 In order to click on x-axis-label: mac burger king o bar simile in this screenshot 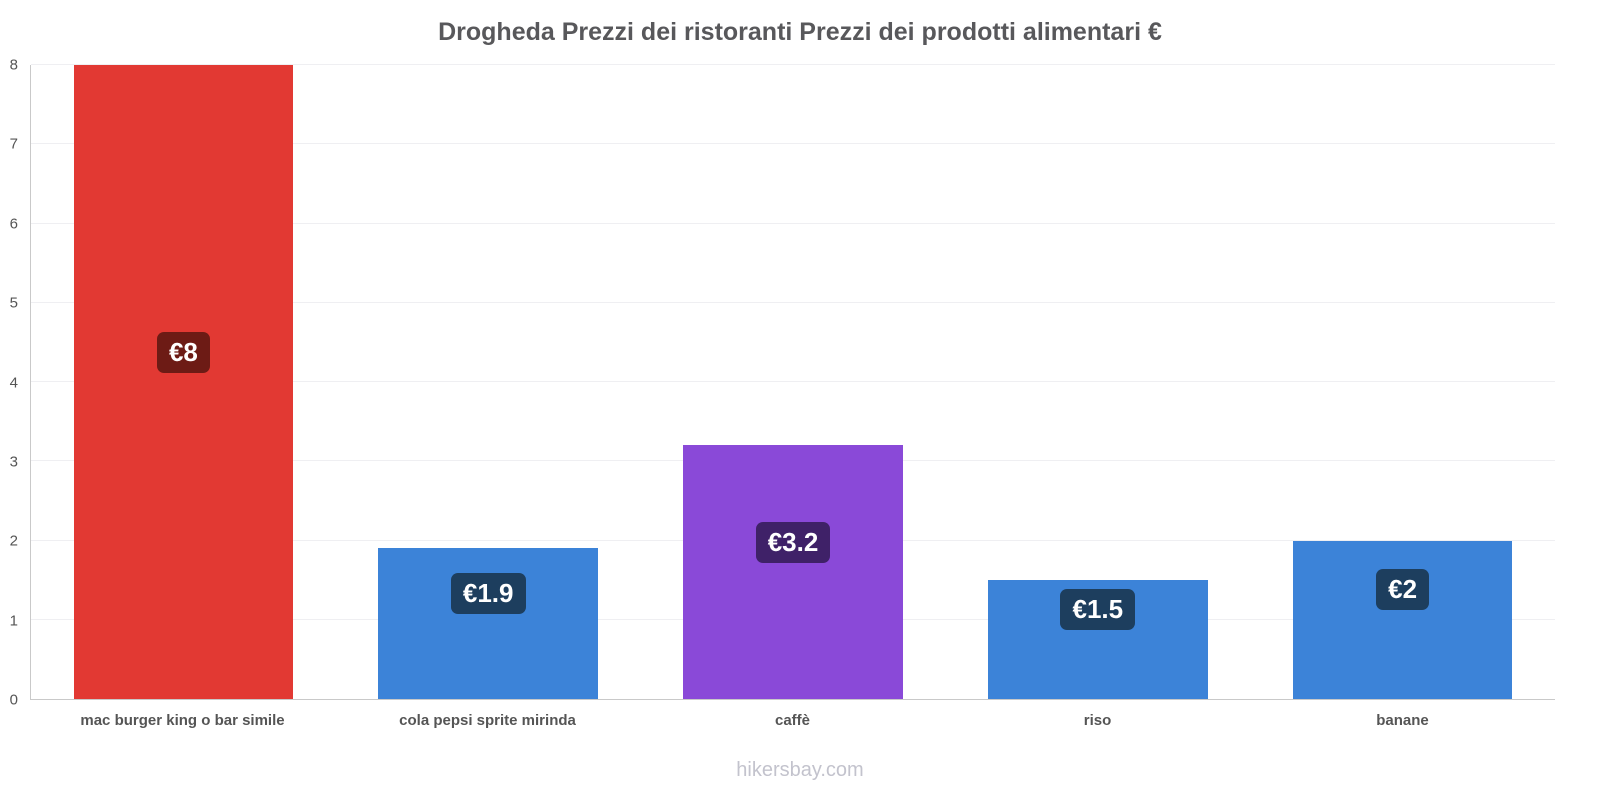, I will do `click(182, 720)`.